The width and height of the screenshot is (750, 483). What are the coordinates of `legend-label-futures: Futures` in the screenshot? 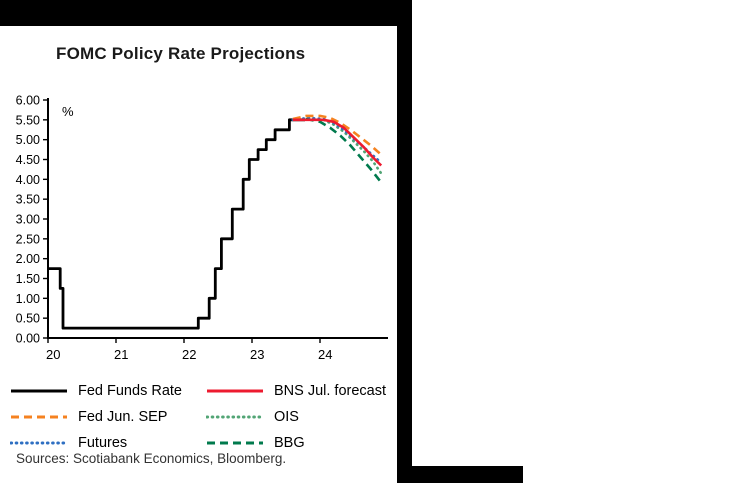 It's located at (103, 443).